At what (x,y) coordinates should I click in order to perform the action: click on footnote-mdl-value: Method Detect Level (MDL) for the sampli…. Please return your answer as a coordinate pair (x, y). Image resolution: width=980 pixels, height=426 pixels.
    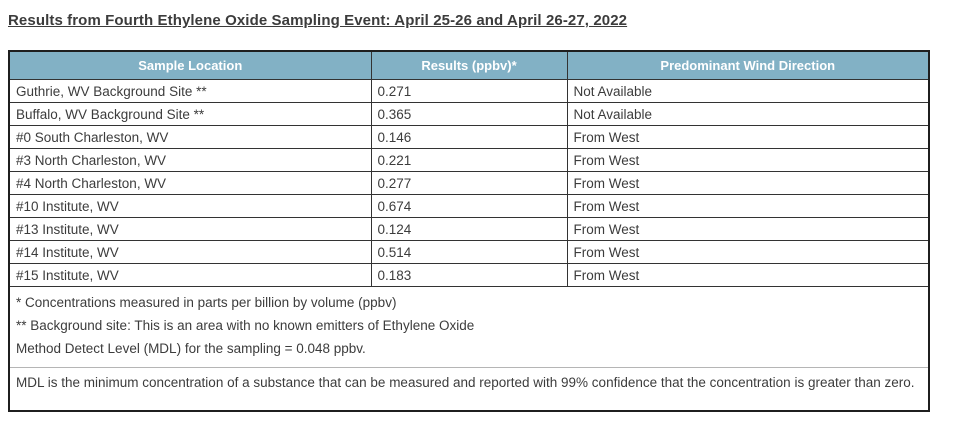
    Looking at the image, I should click on (191, 348).